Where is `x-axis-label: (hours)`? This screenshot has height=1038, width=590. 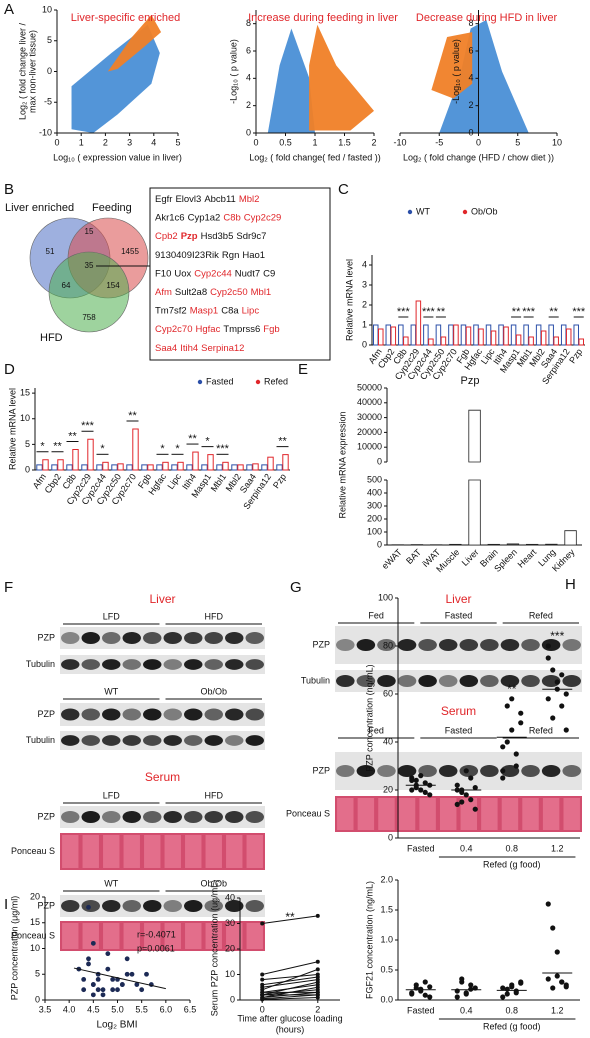
x-axis-label: (hours) is located at coordinates (290, 1029).